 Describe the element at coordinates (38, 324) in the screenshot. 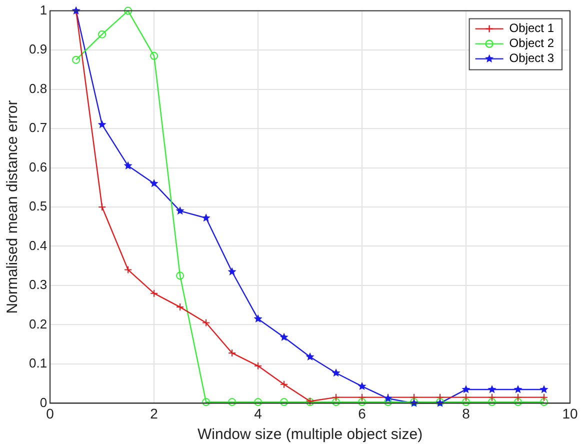

I see `y-tick-label: 0.2` at that location.